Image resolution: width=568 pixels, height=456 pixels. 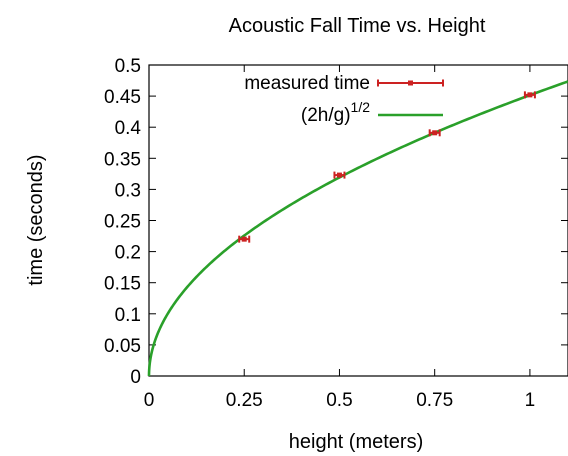 What do you see at coordinates (128, 315) in the screenshot?
I see `y-tick-label: 0.1` at bounding box center [128, 315].